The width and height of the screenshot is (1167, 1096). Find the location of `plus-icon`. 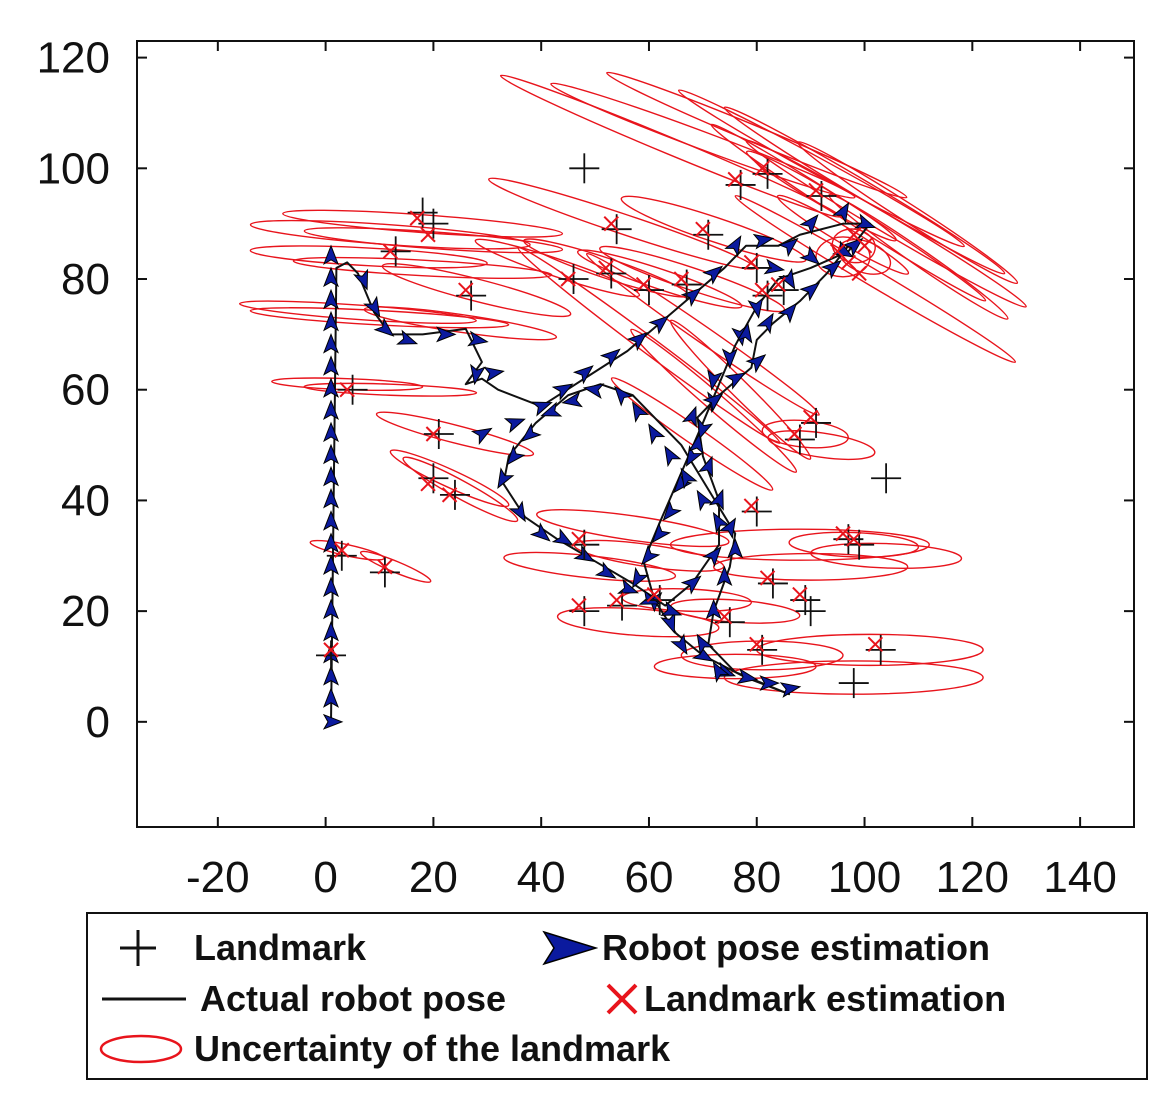

plus-icon is located at coordinates (138, 948).